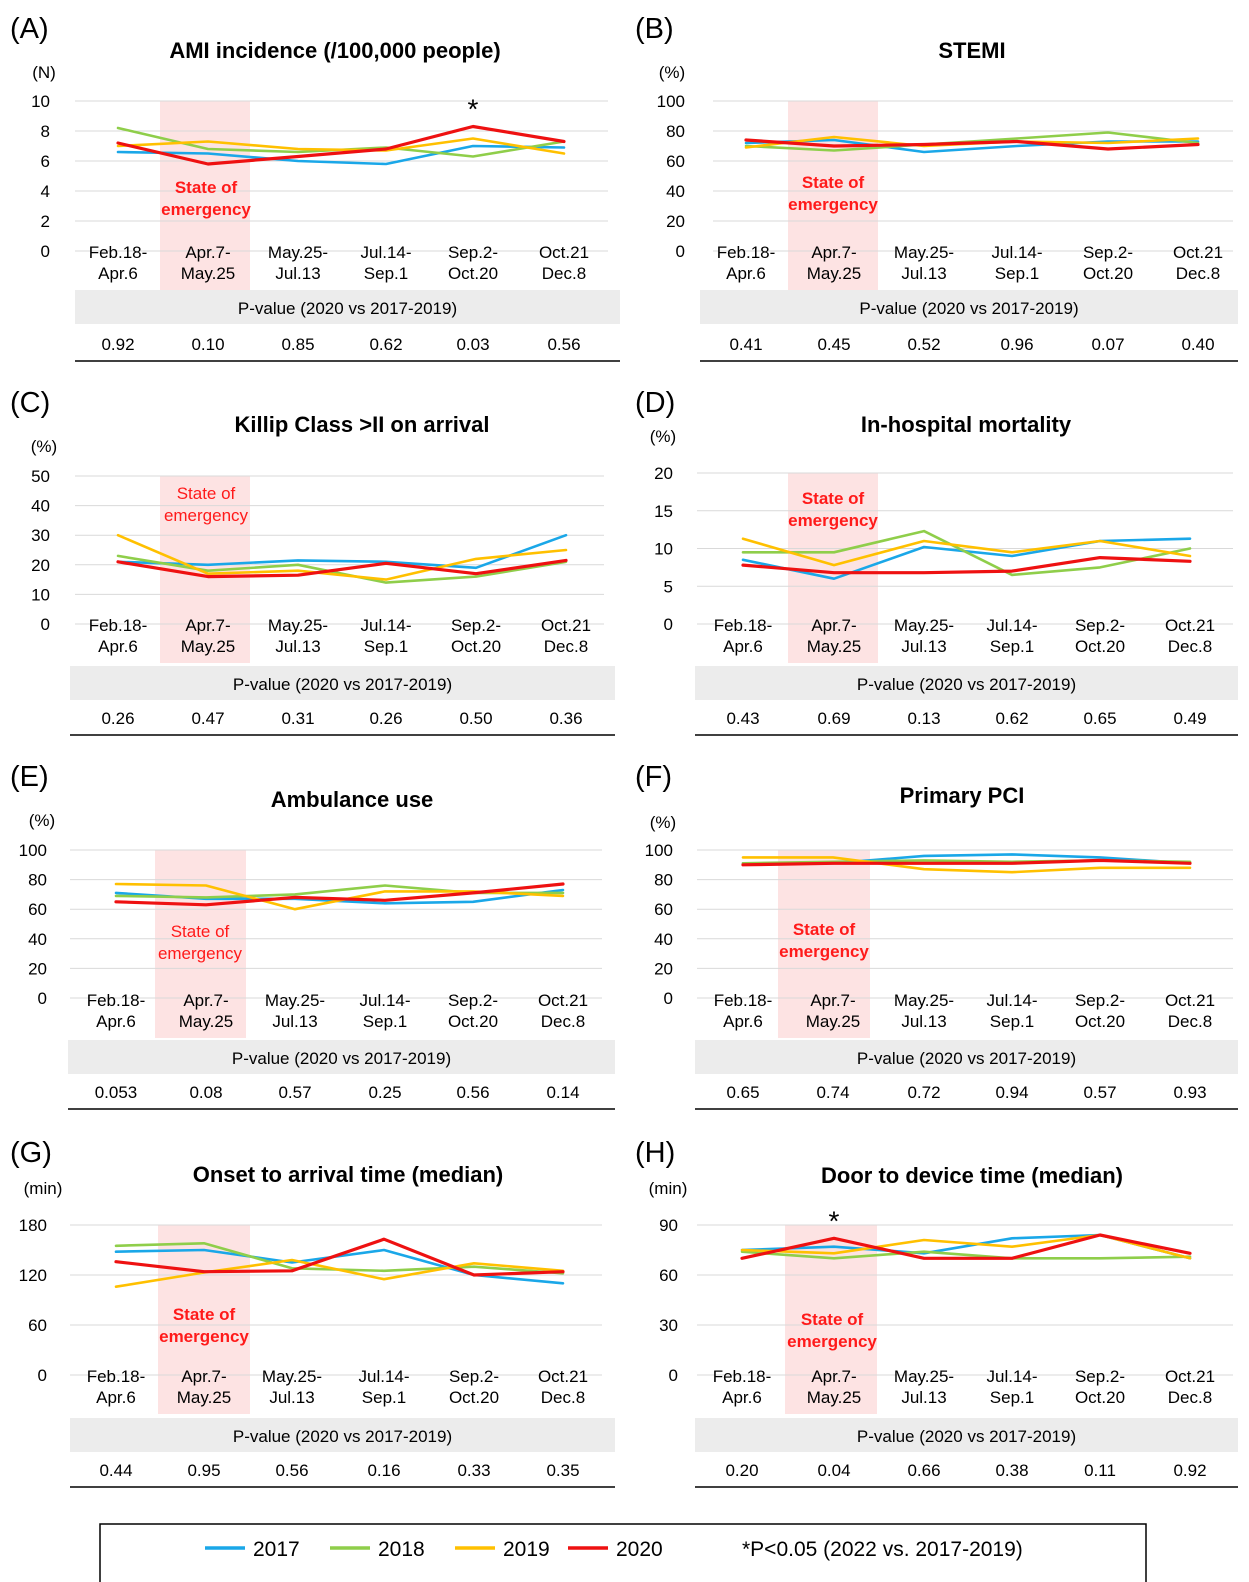  What do you see at coordinates (1197, 344) in the screenshot?
I see `p-value: 0.40` at bounding box center [1197, 344].